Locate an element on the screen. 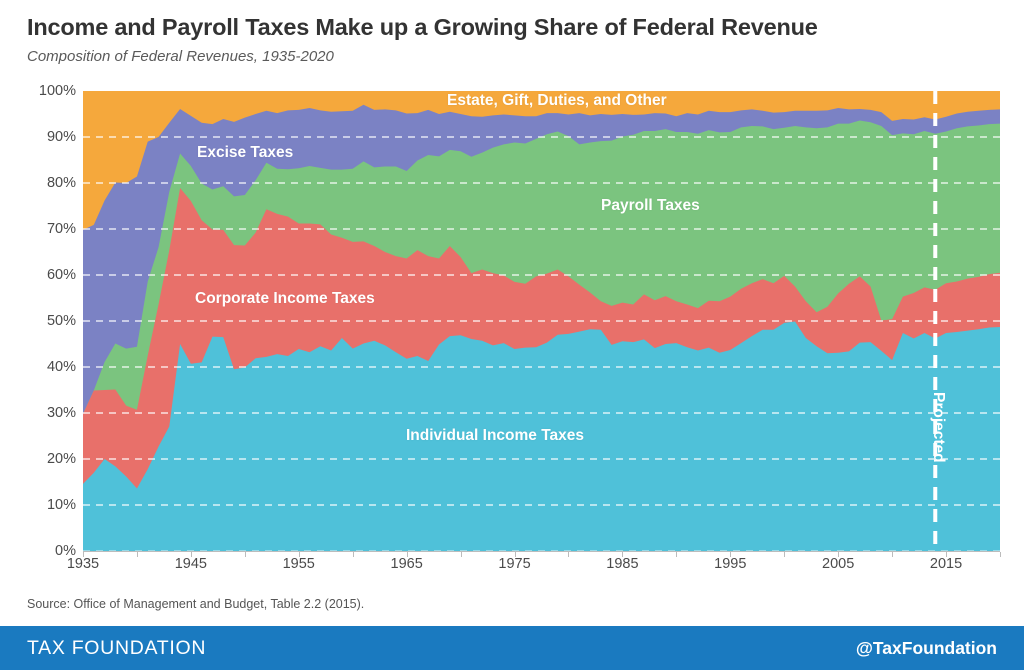 Image resolution: width=1024 pixels, height=670 pixels. x-axis-line is located at coordinates (541, 551).